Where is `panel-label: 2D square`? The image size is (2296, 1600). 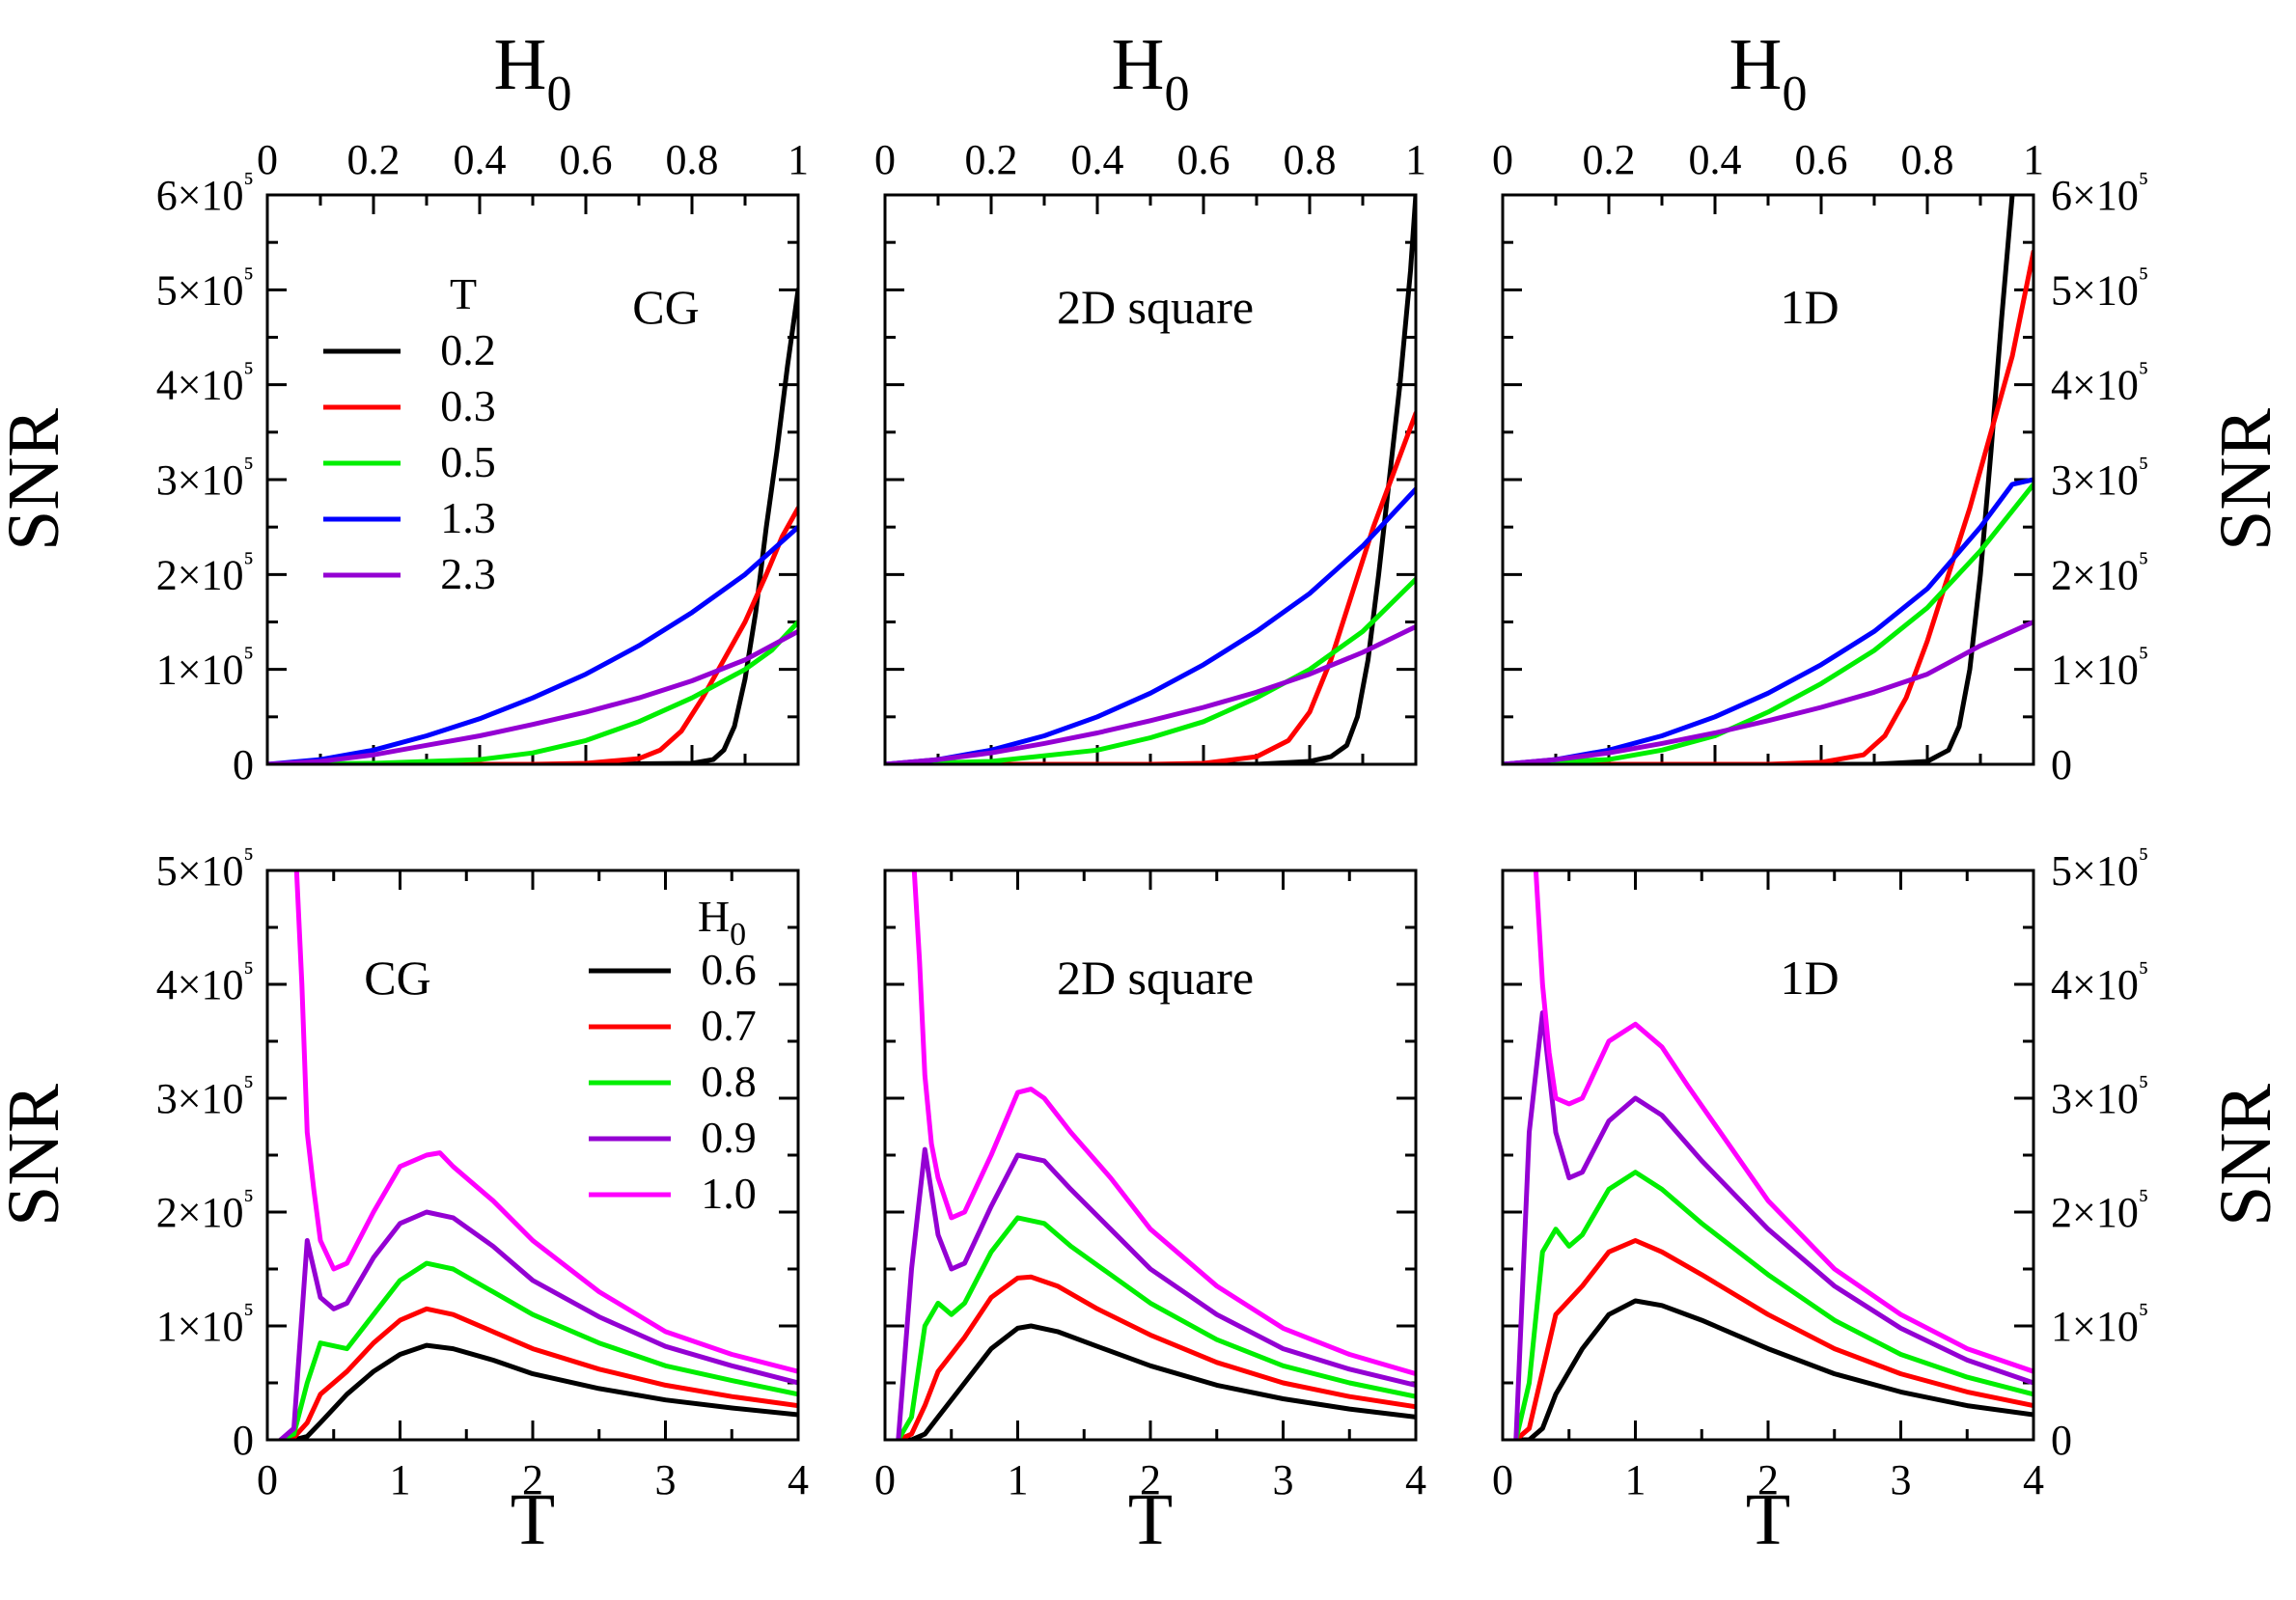 panel-label: 2D square is located at coordinates (1155, 307).